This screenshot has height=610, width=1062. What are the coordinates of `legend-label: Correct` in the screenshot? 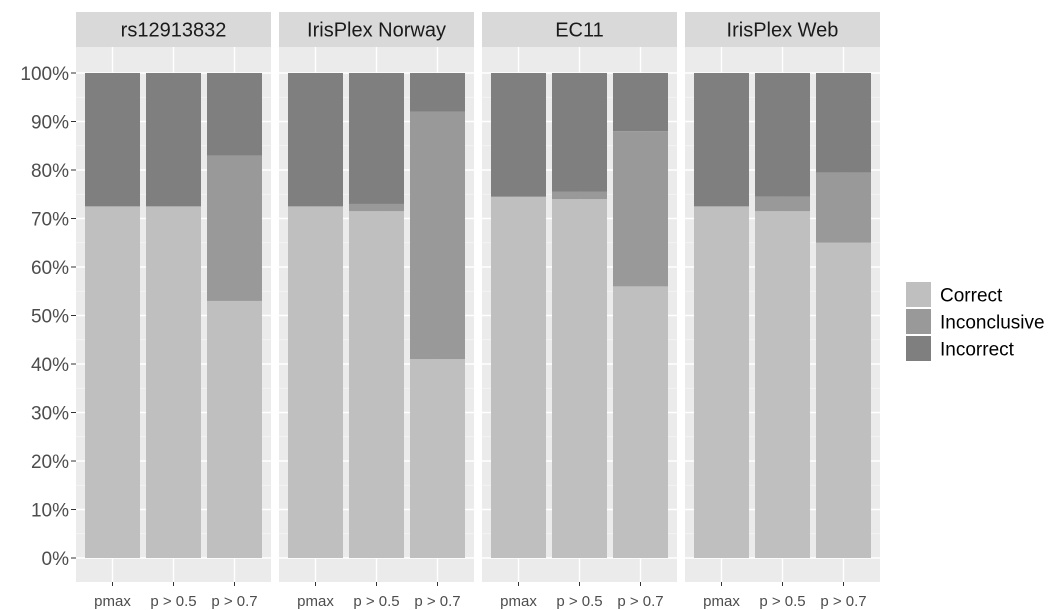 It's located at (971, 296).